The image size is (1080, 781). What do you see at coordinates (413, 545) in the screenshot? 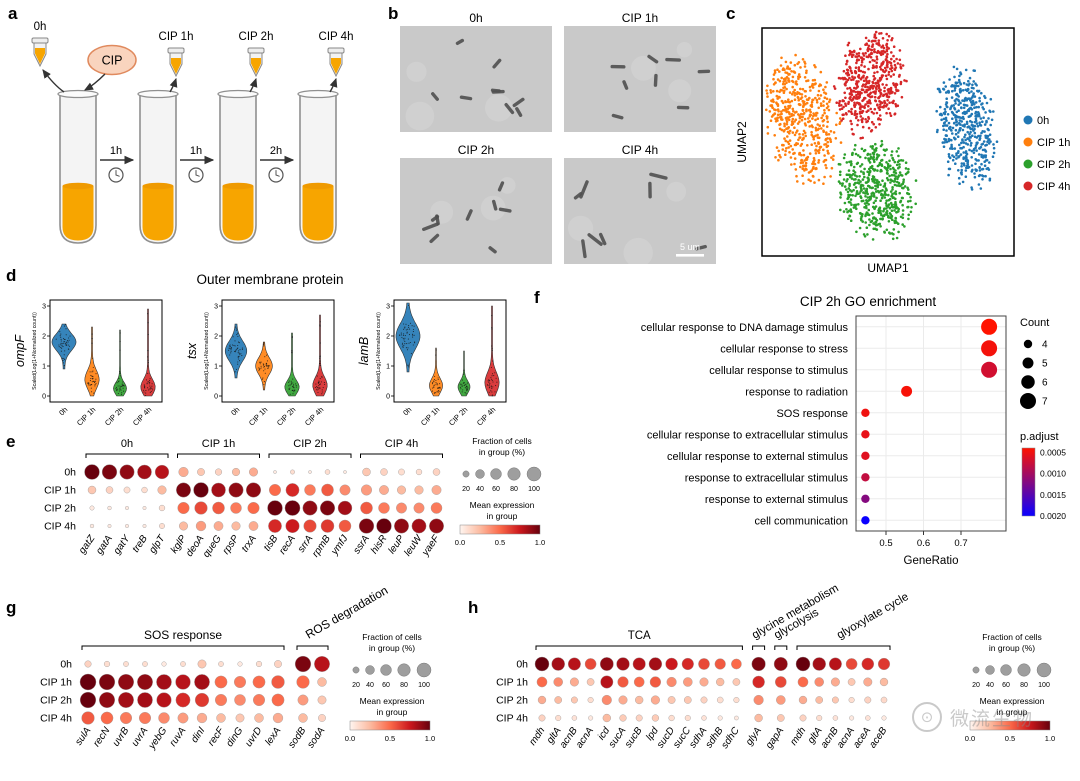
I see `gene-label: leuW` at bounding box center [413, 545].